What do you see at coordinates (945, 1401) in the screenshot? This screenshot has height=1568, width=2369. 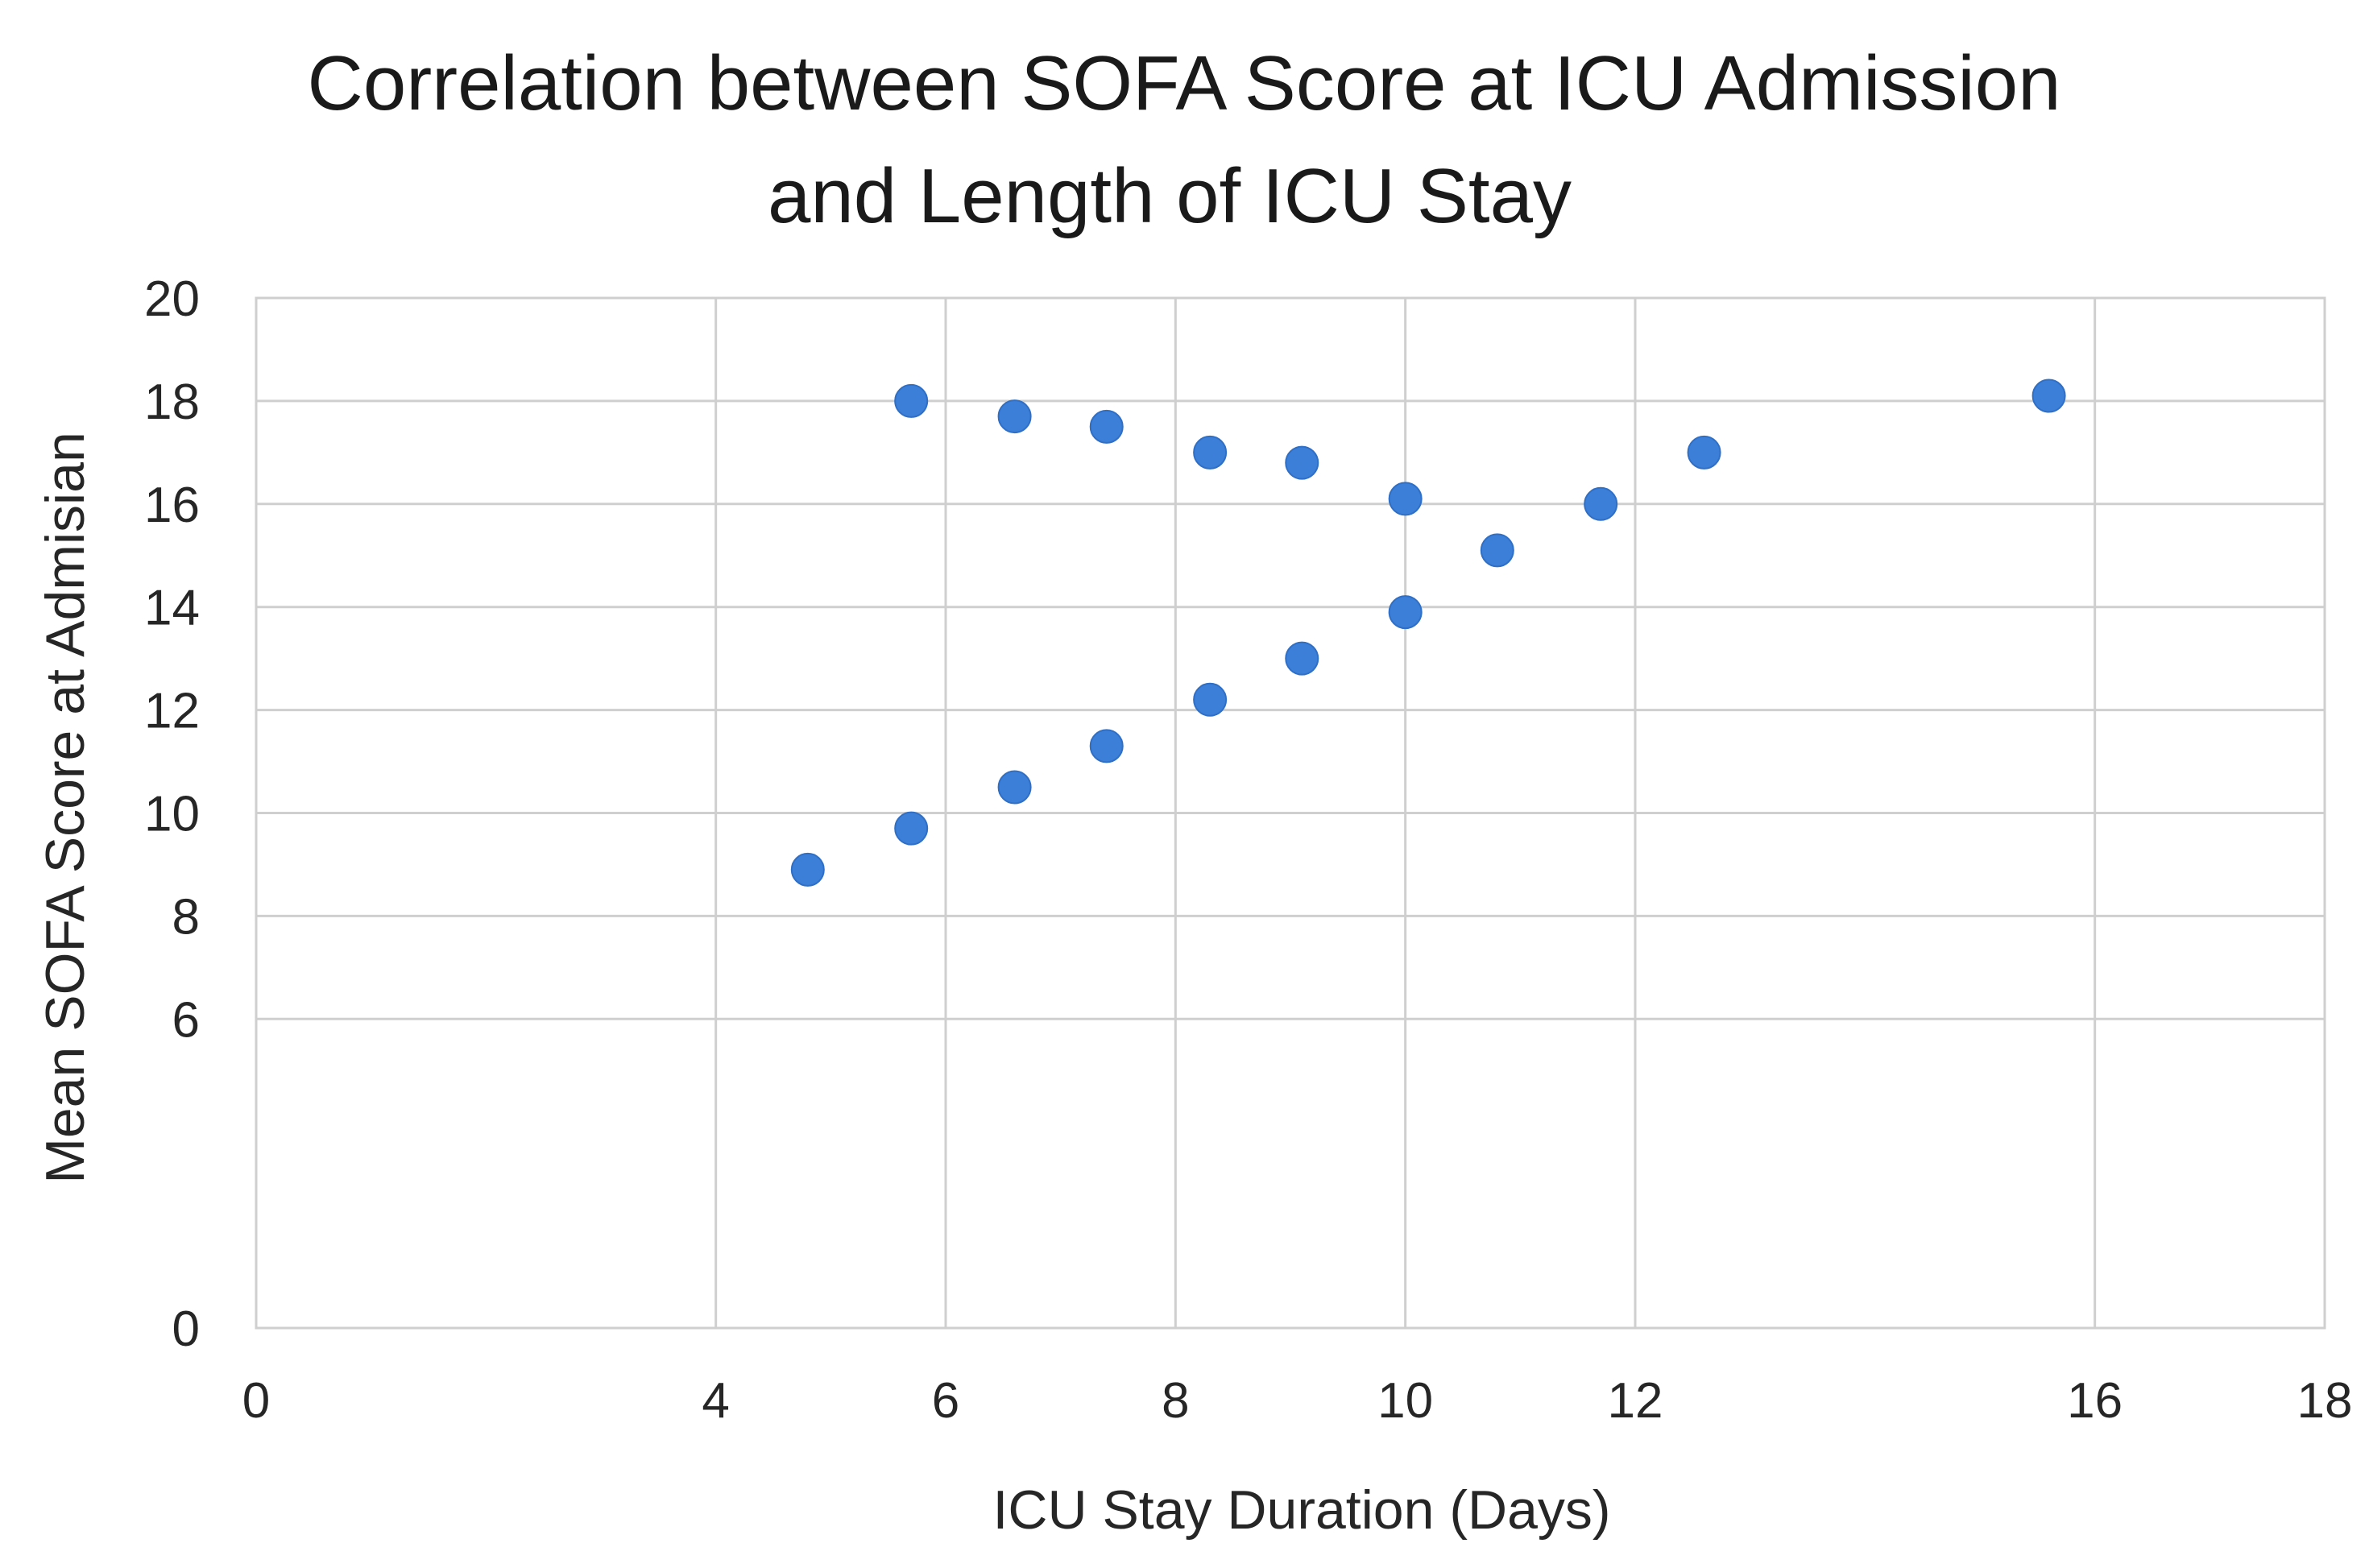 I see `x-tick-label: 6` at bounding box center [945, 1401].